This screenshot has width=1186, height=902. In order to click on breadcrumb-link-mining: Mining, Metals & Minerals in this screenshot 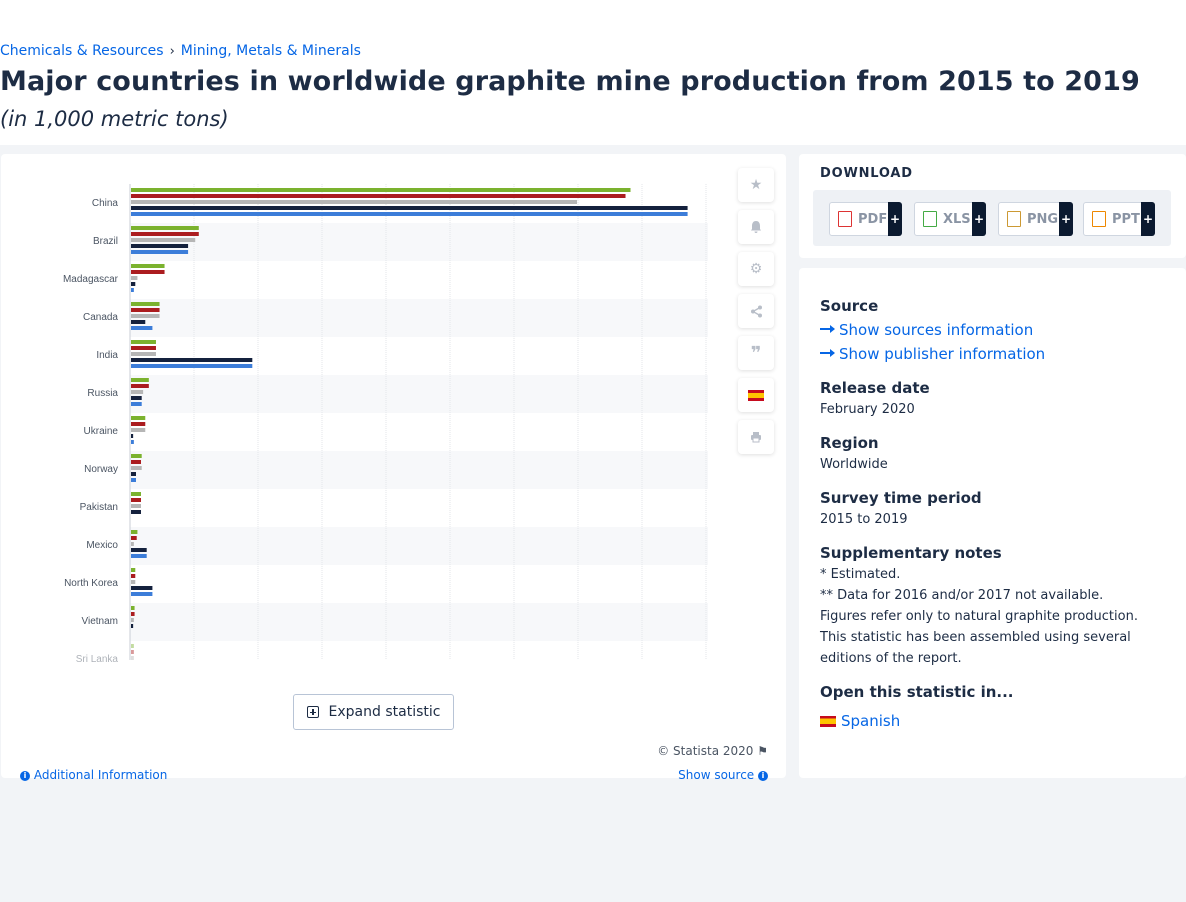, I will do `click(270, 51)`.